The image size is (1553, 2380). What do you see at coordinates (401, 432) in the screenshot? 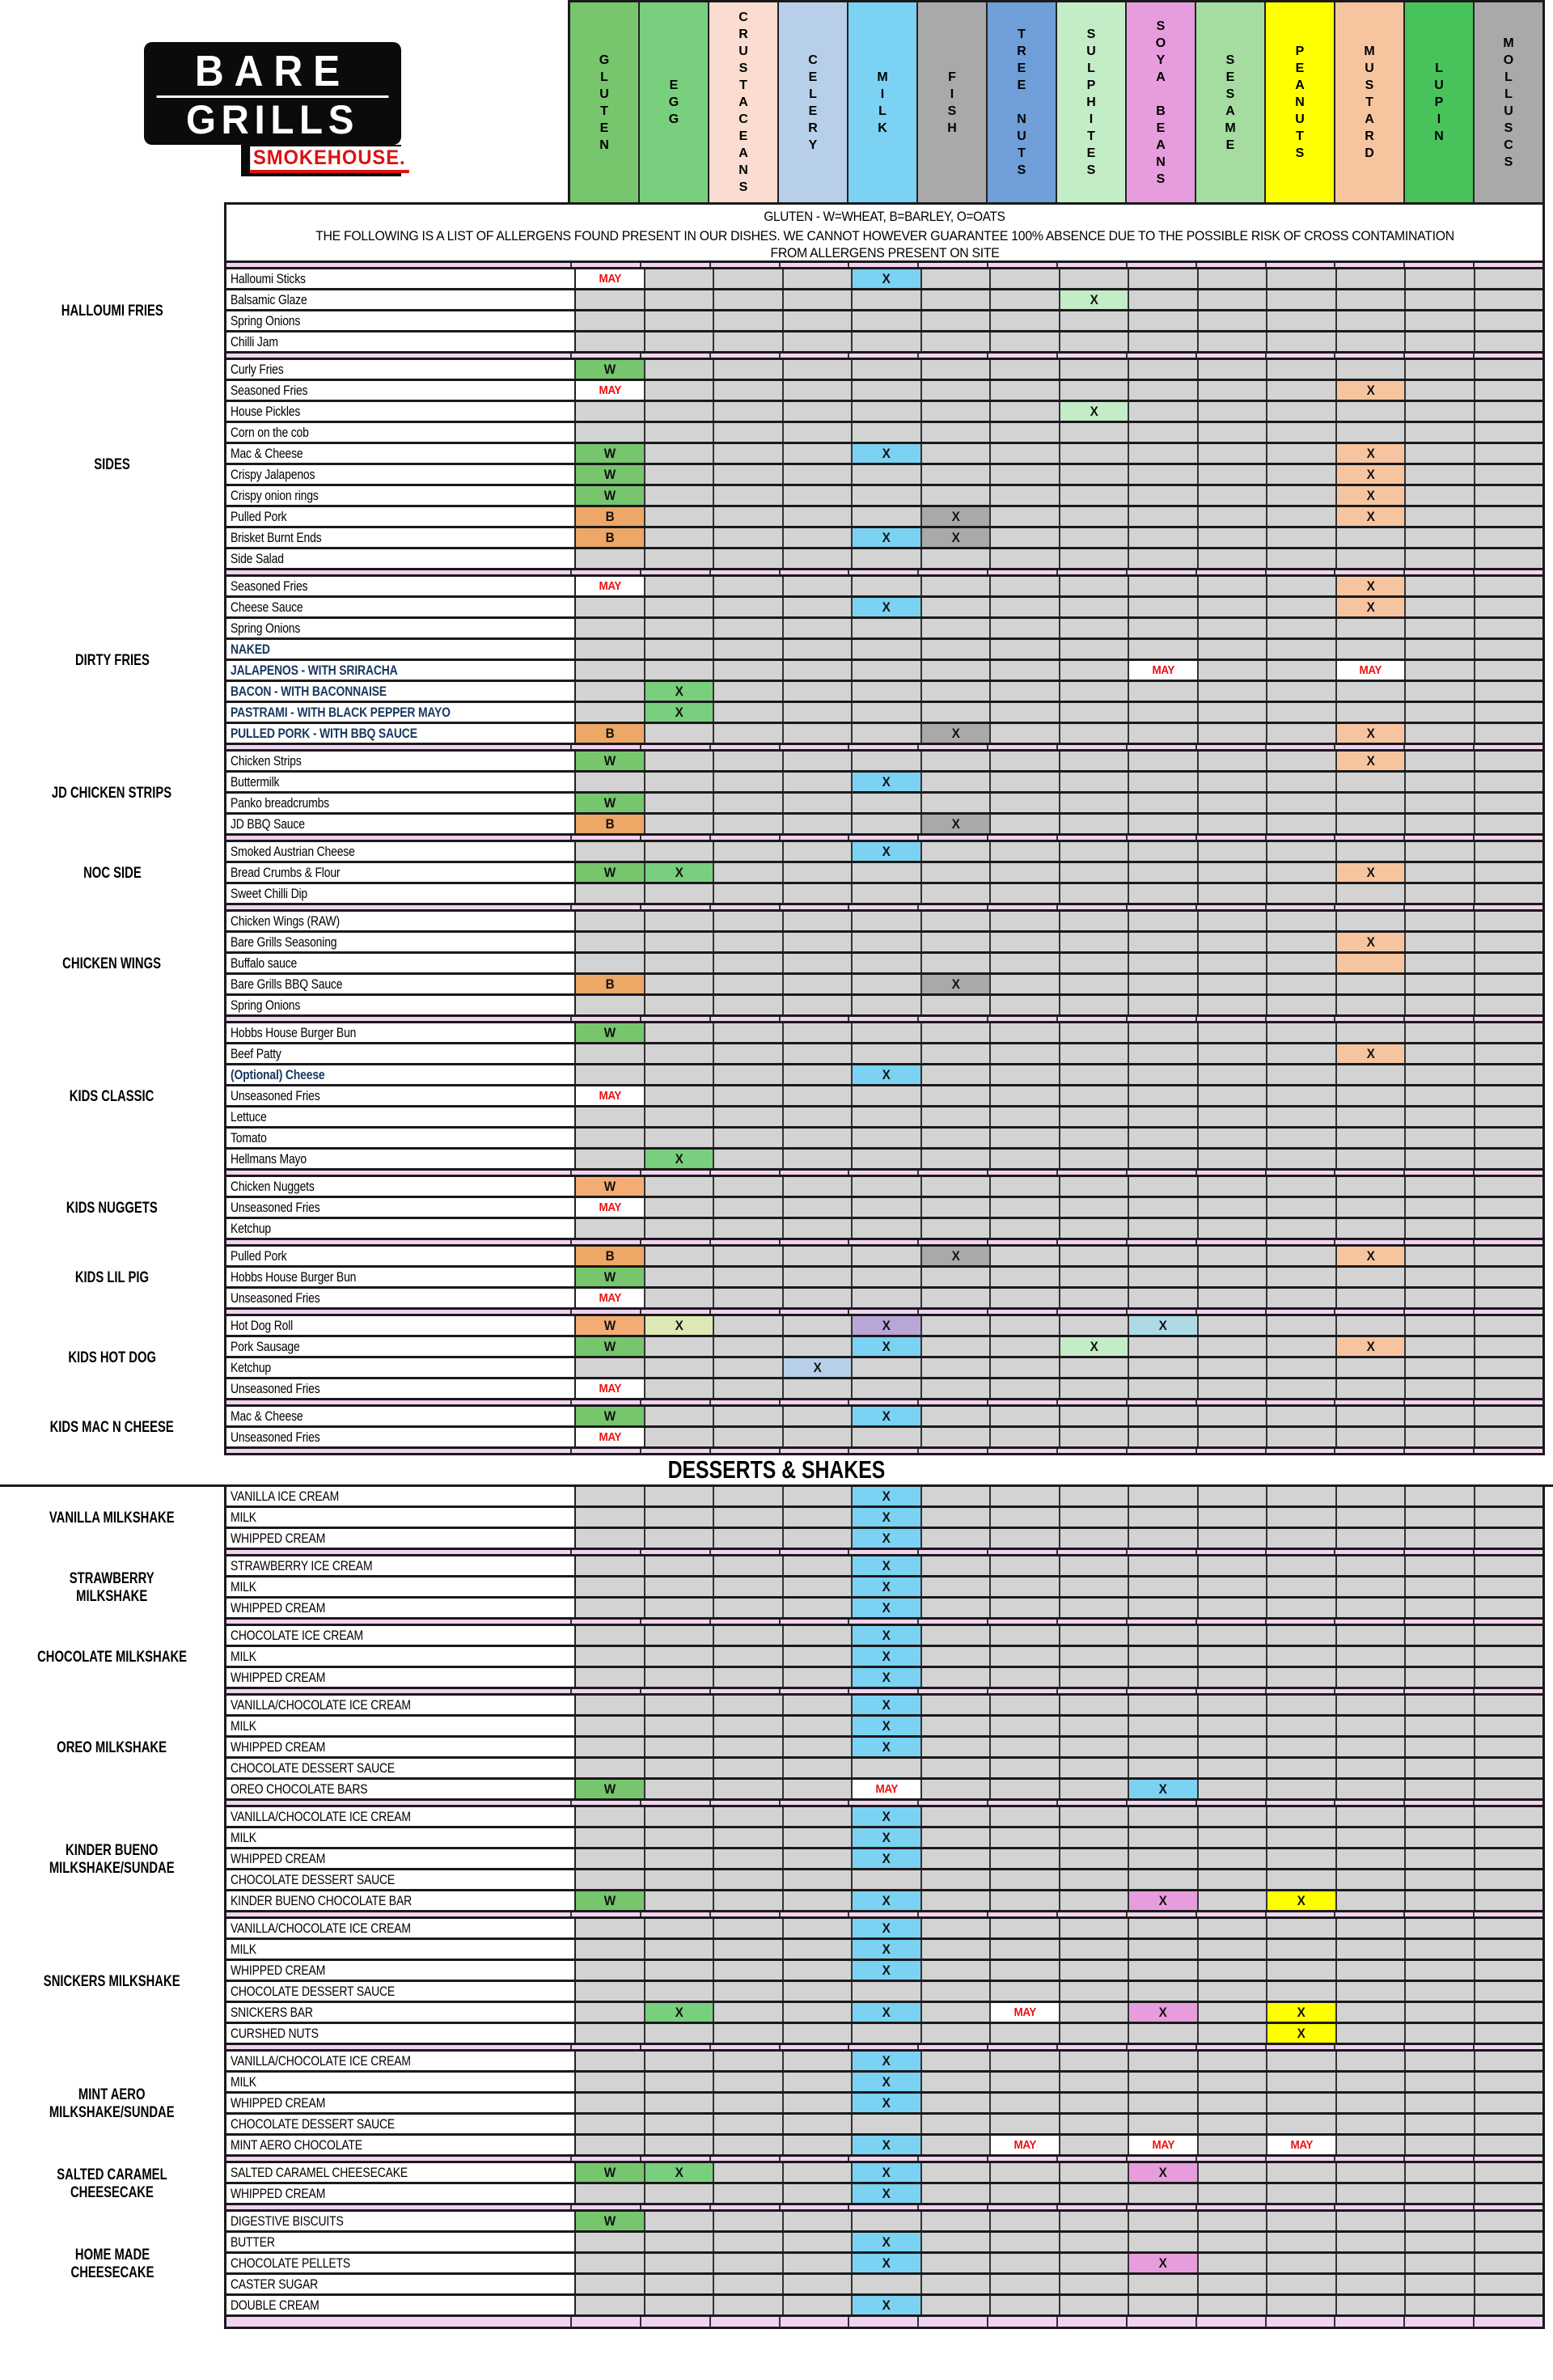
I see `dish-name-cell: Corn on the cob` at bounding box center [401, 432].